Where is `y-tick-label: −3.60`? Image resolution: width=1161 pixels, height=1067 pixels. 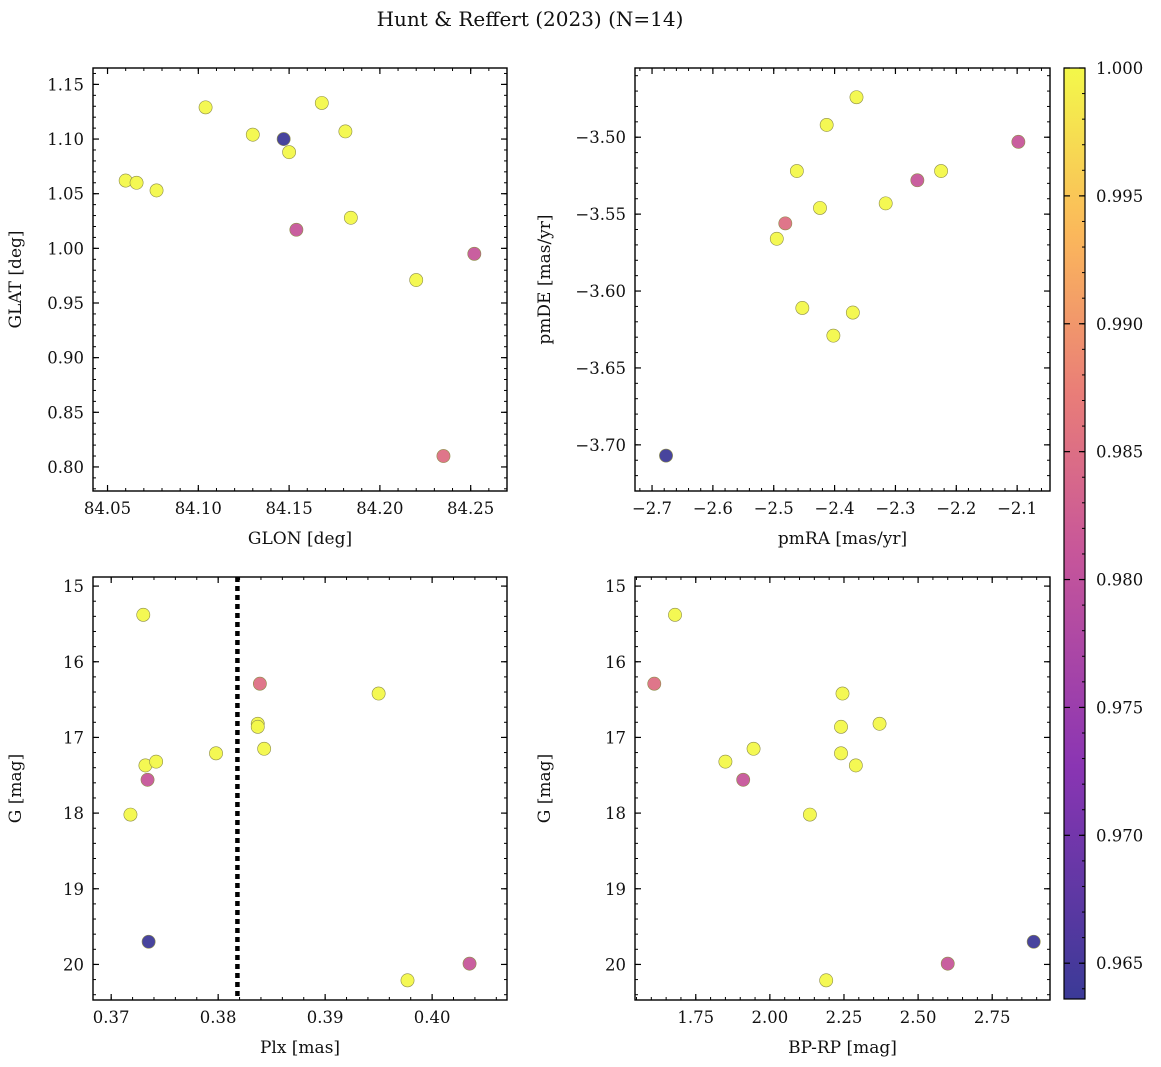 y-tick-label: −3.60 is located at coordinates (600, 291).